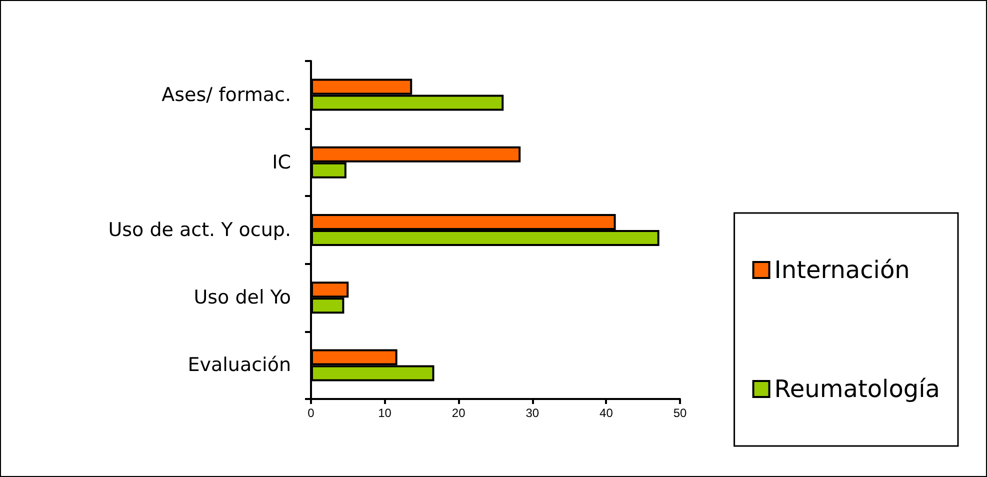  Describe the element at coordinates (857, 389) in the screenshot. I see `legend-label: Reumatología` at that location.